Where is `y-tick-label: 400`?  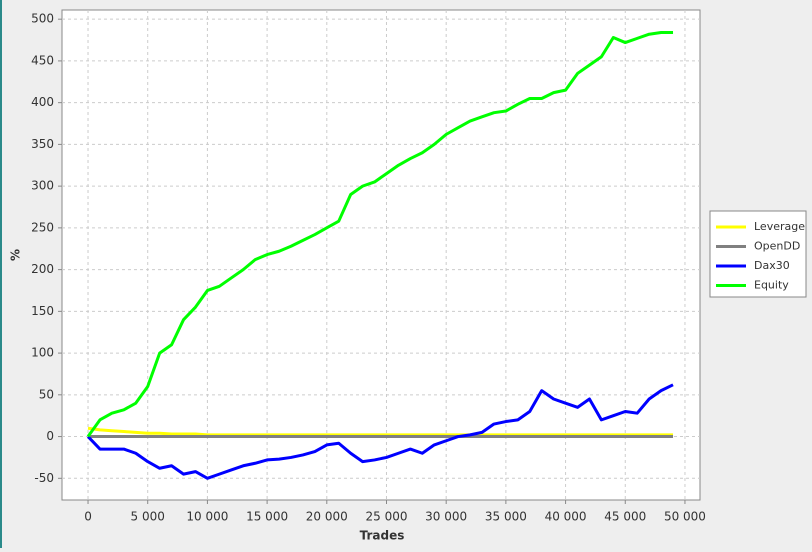 y-tick-label: 400 is located at coordinates (42, 102).